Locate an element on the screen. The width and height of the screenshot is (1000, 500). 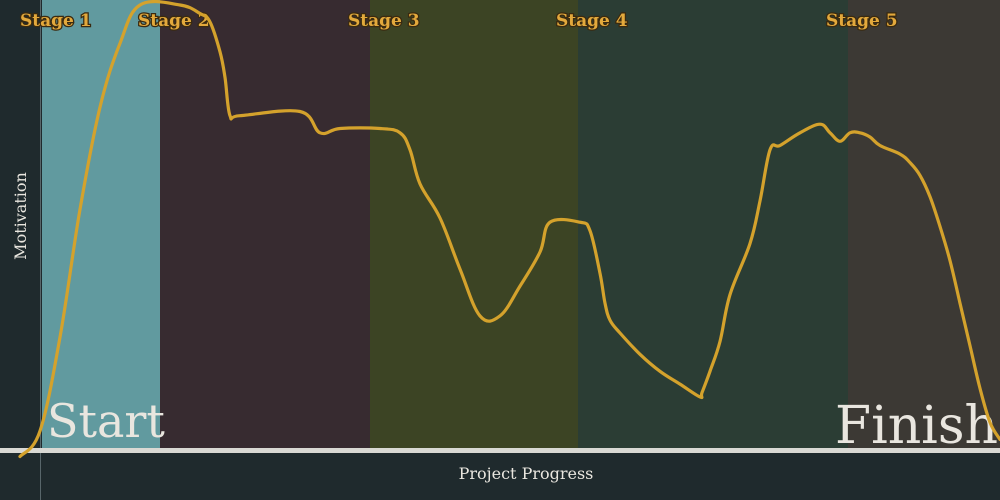
start-label: Start is located at coordinates (106, 421).